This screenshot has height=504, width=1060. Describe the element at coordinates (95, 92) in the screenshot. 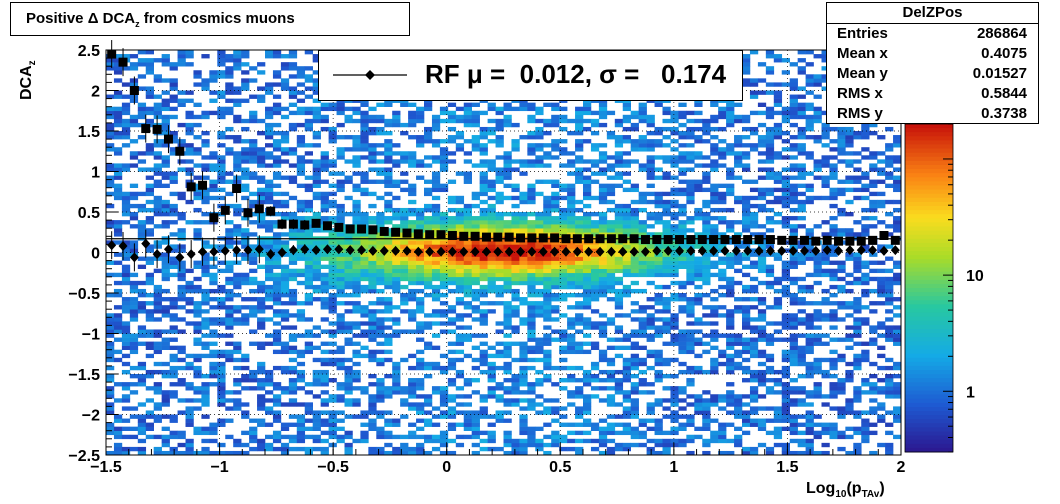

I see `y-tick-label: 2` at that location.